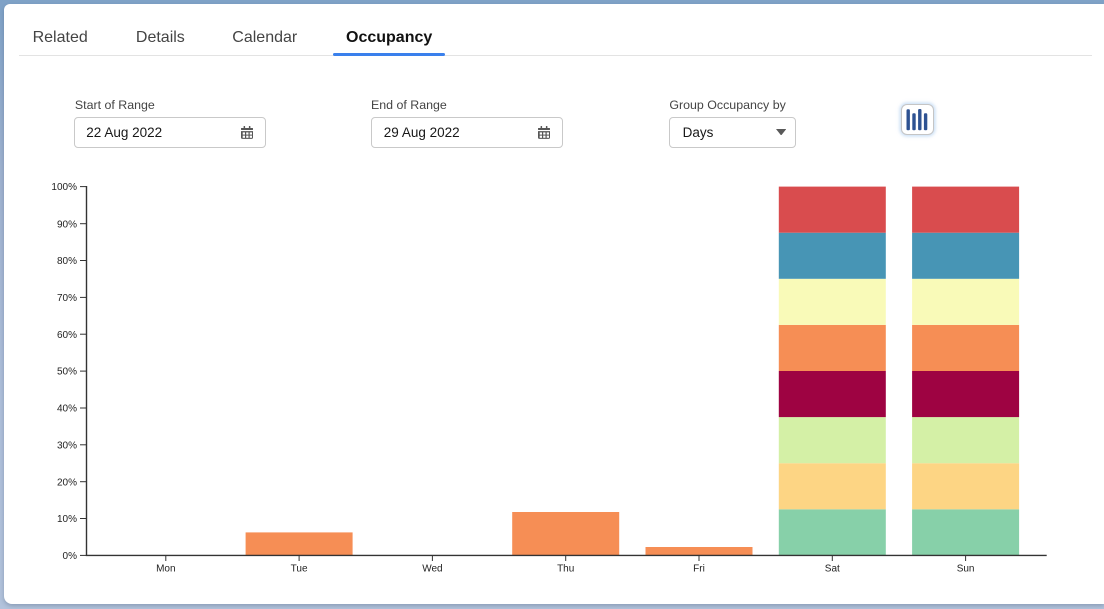 This screenshot has width=1104, height=609. What do you see at coordinates (67, 409) in the screenshot?
I see `svg-text: 40%` at bounding box center [67, 409].